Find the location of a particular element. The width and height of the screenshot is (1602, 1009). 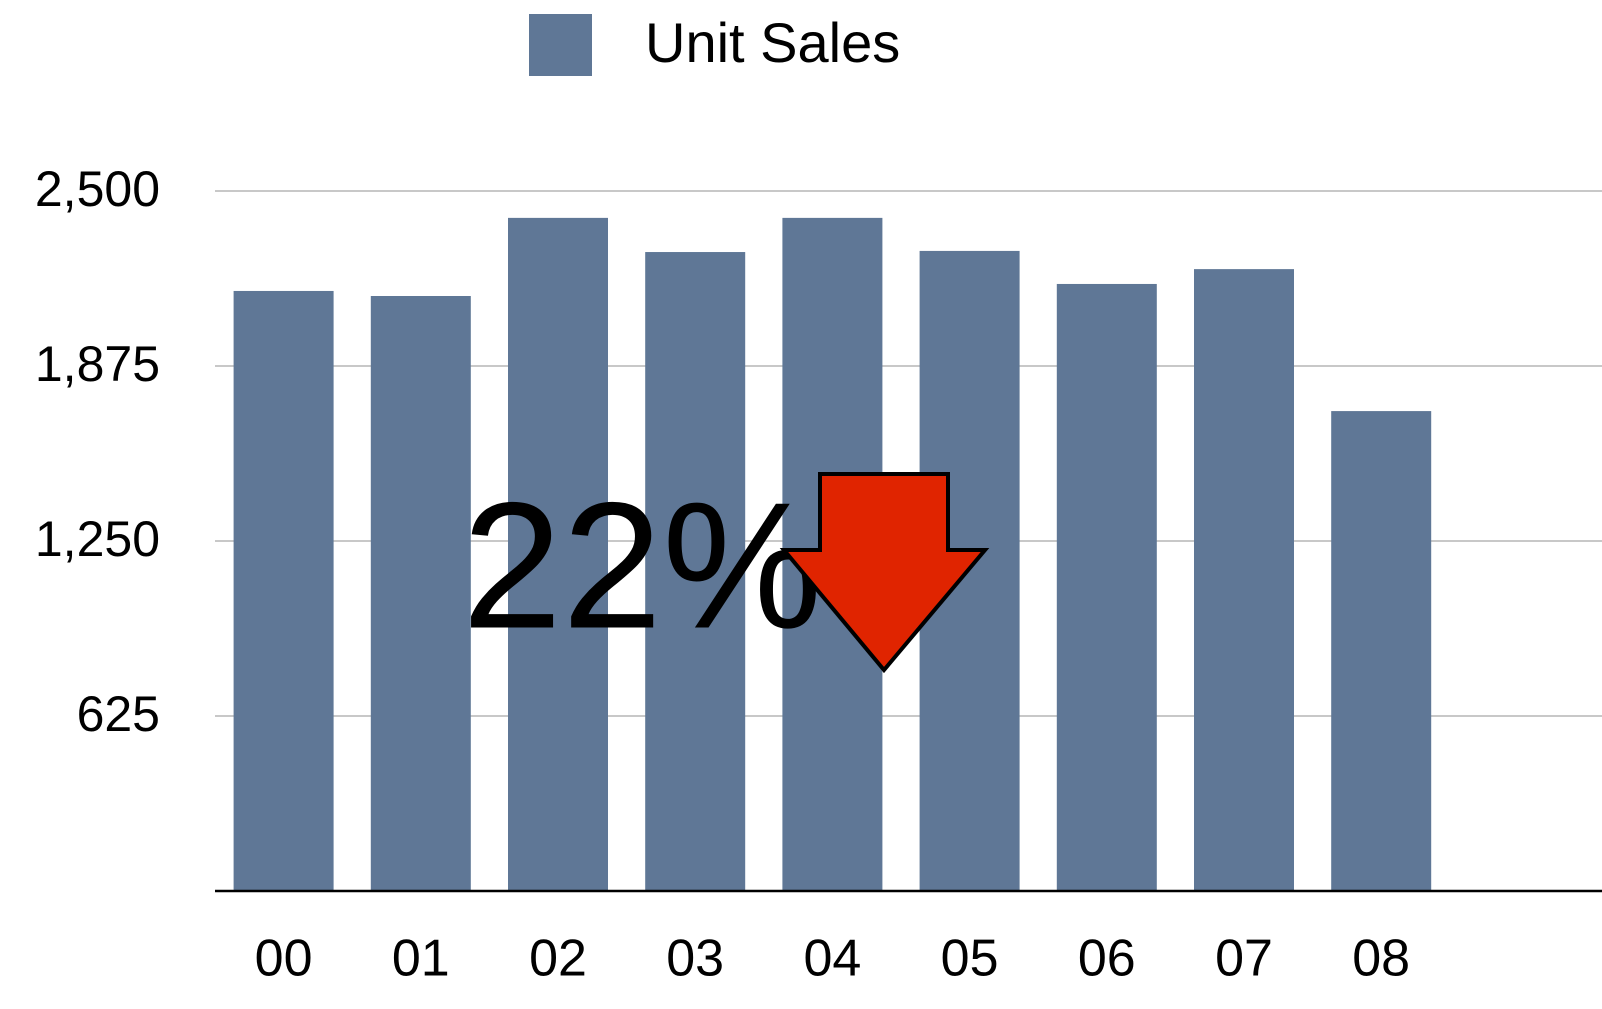

annotation: 22% is located at coordinates (642, 566).